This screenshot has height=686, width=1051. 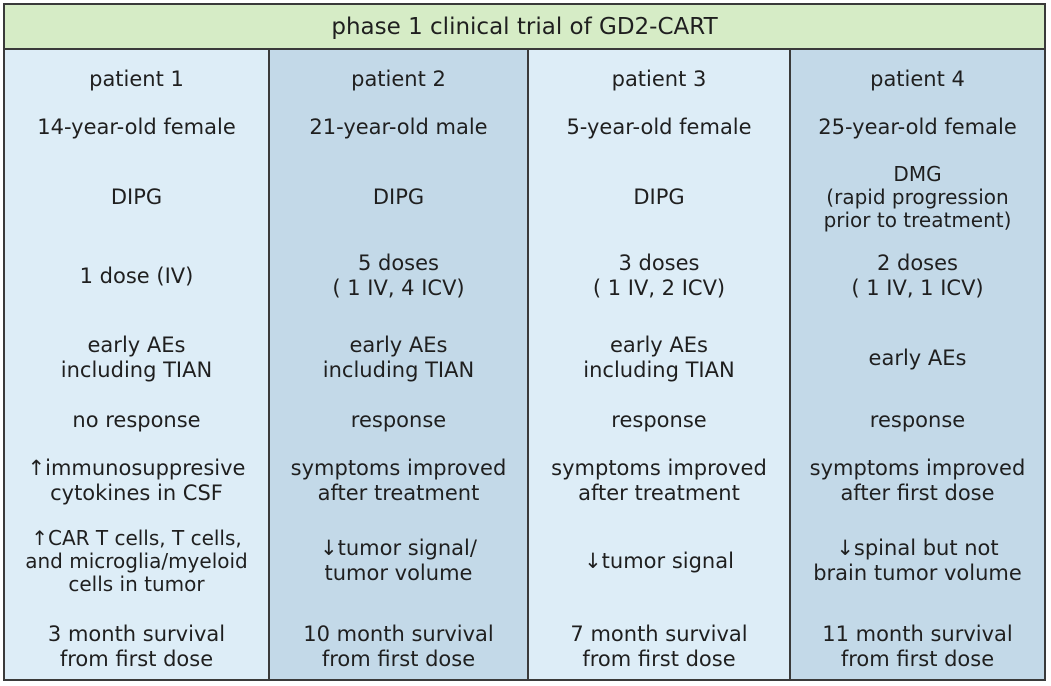 What do you see at coordinates (659, 275) in the screenshot?
I see `patient-dosing: 3 doses ( 1 IV, 2 ICV)` at bounding box center [659, 275].